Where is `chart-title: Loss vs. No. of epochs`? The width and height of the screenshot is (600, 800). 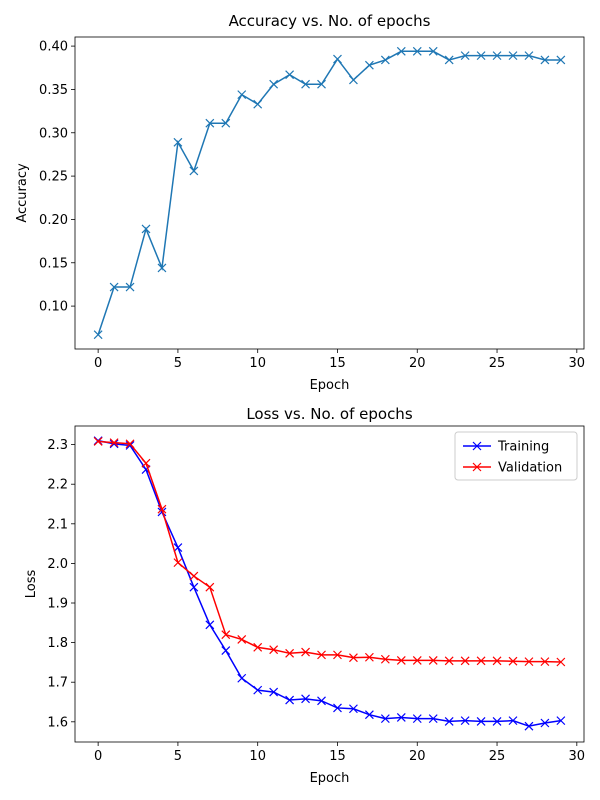
chart-title: Loss vs. No. of epochs is located at coordinates (329, 414).